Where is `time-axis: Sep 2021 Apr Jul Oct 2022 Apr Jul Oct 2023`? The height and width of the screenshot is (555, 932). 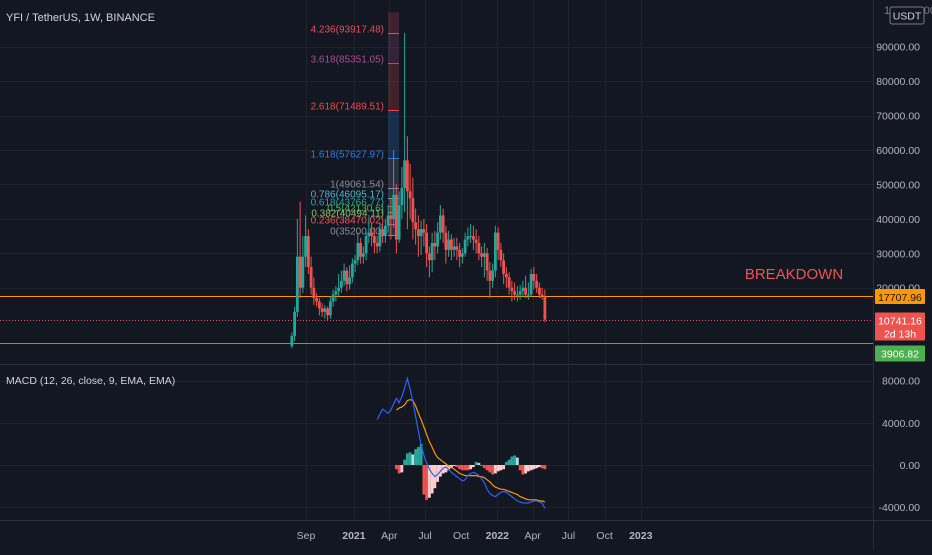 time-axis: Sep 2021 Apr Jul Oct 2022 Apr Jul Oct 2023 is located at coordinates (475, 536).